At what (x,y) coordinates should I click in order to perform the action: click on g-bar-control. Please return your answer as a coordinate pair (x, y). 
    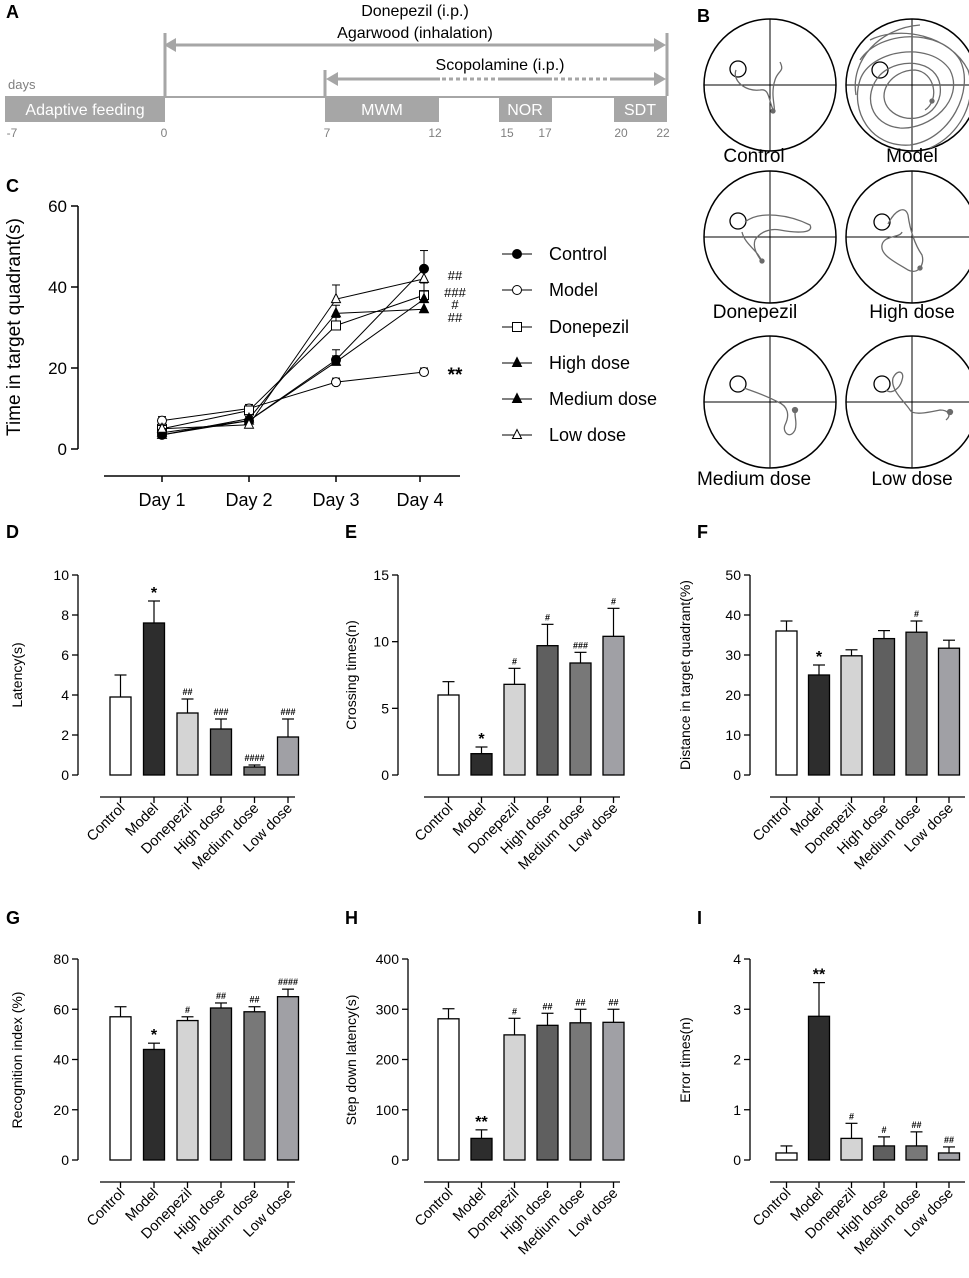
    Looking at the image, I should click on (120, 1088).